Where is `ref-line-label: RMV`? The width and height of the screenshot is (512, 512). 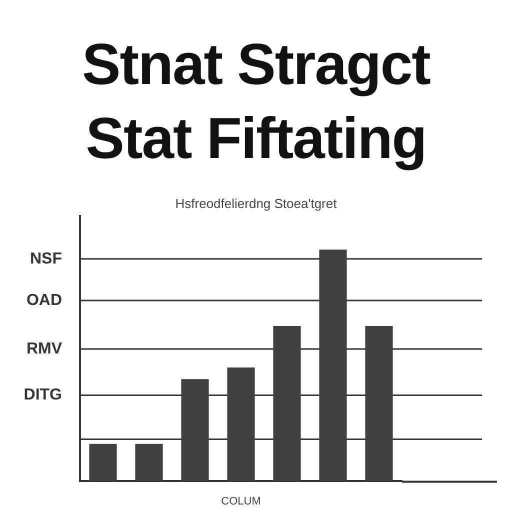
ref-line-label: RMV is located at coordinates (44, 349).